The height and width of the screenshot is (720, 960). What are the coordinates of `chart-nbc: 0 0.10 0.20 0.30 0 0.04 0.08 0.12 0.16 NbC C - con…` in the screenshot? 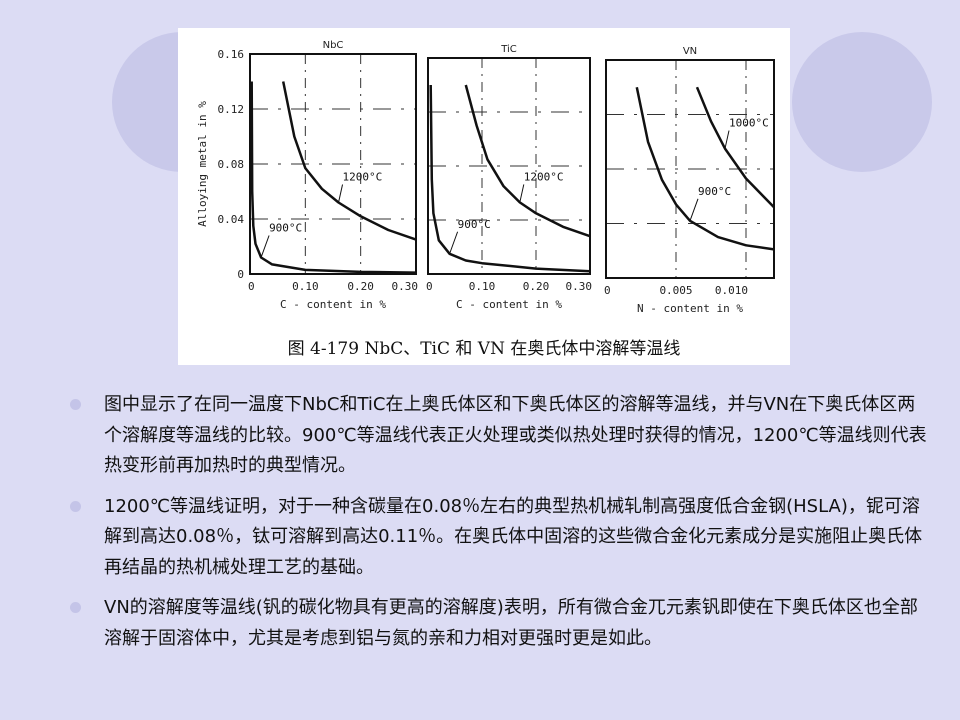 It's located at (307, 175).